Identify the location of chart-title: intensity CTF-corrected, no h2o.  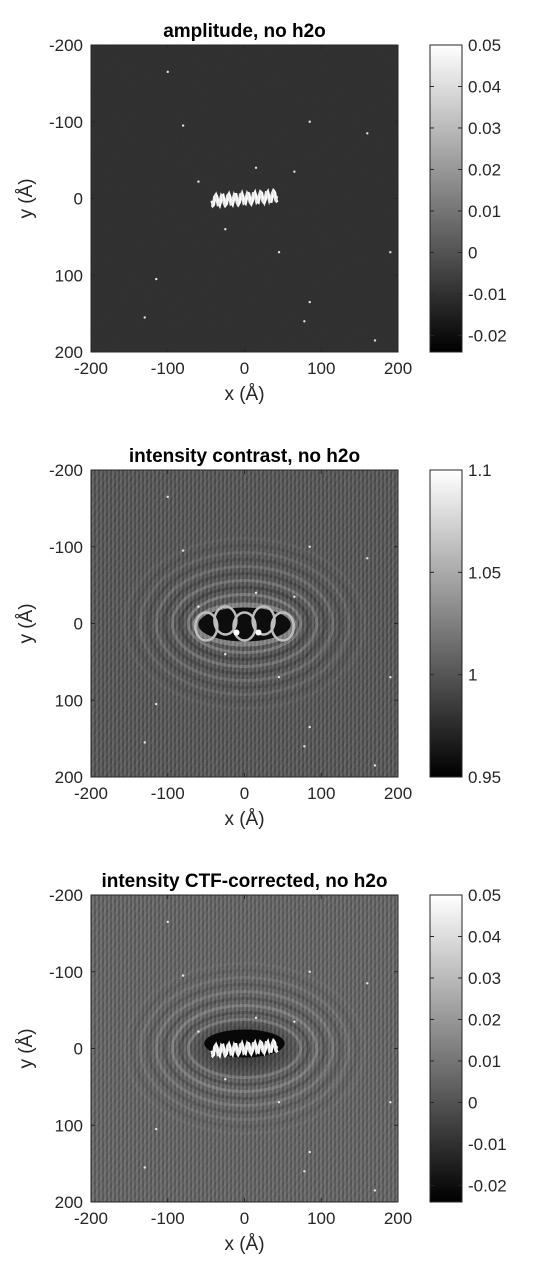
(244, 881).